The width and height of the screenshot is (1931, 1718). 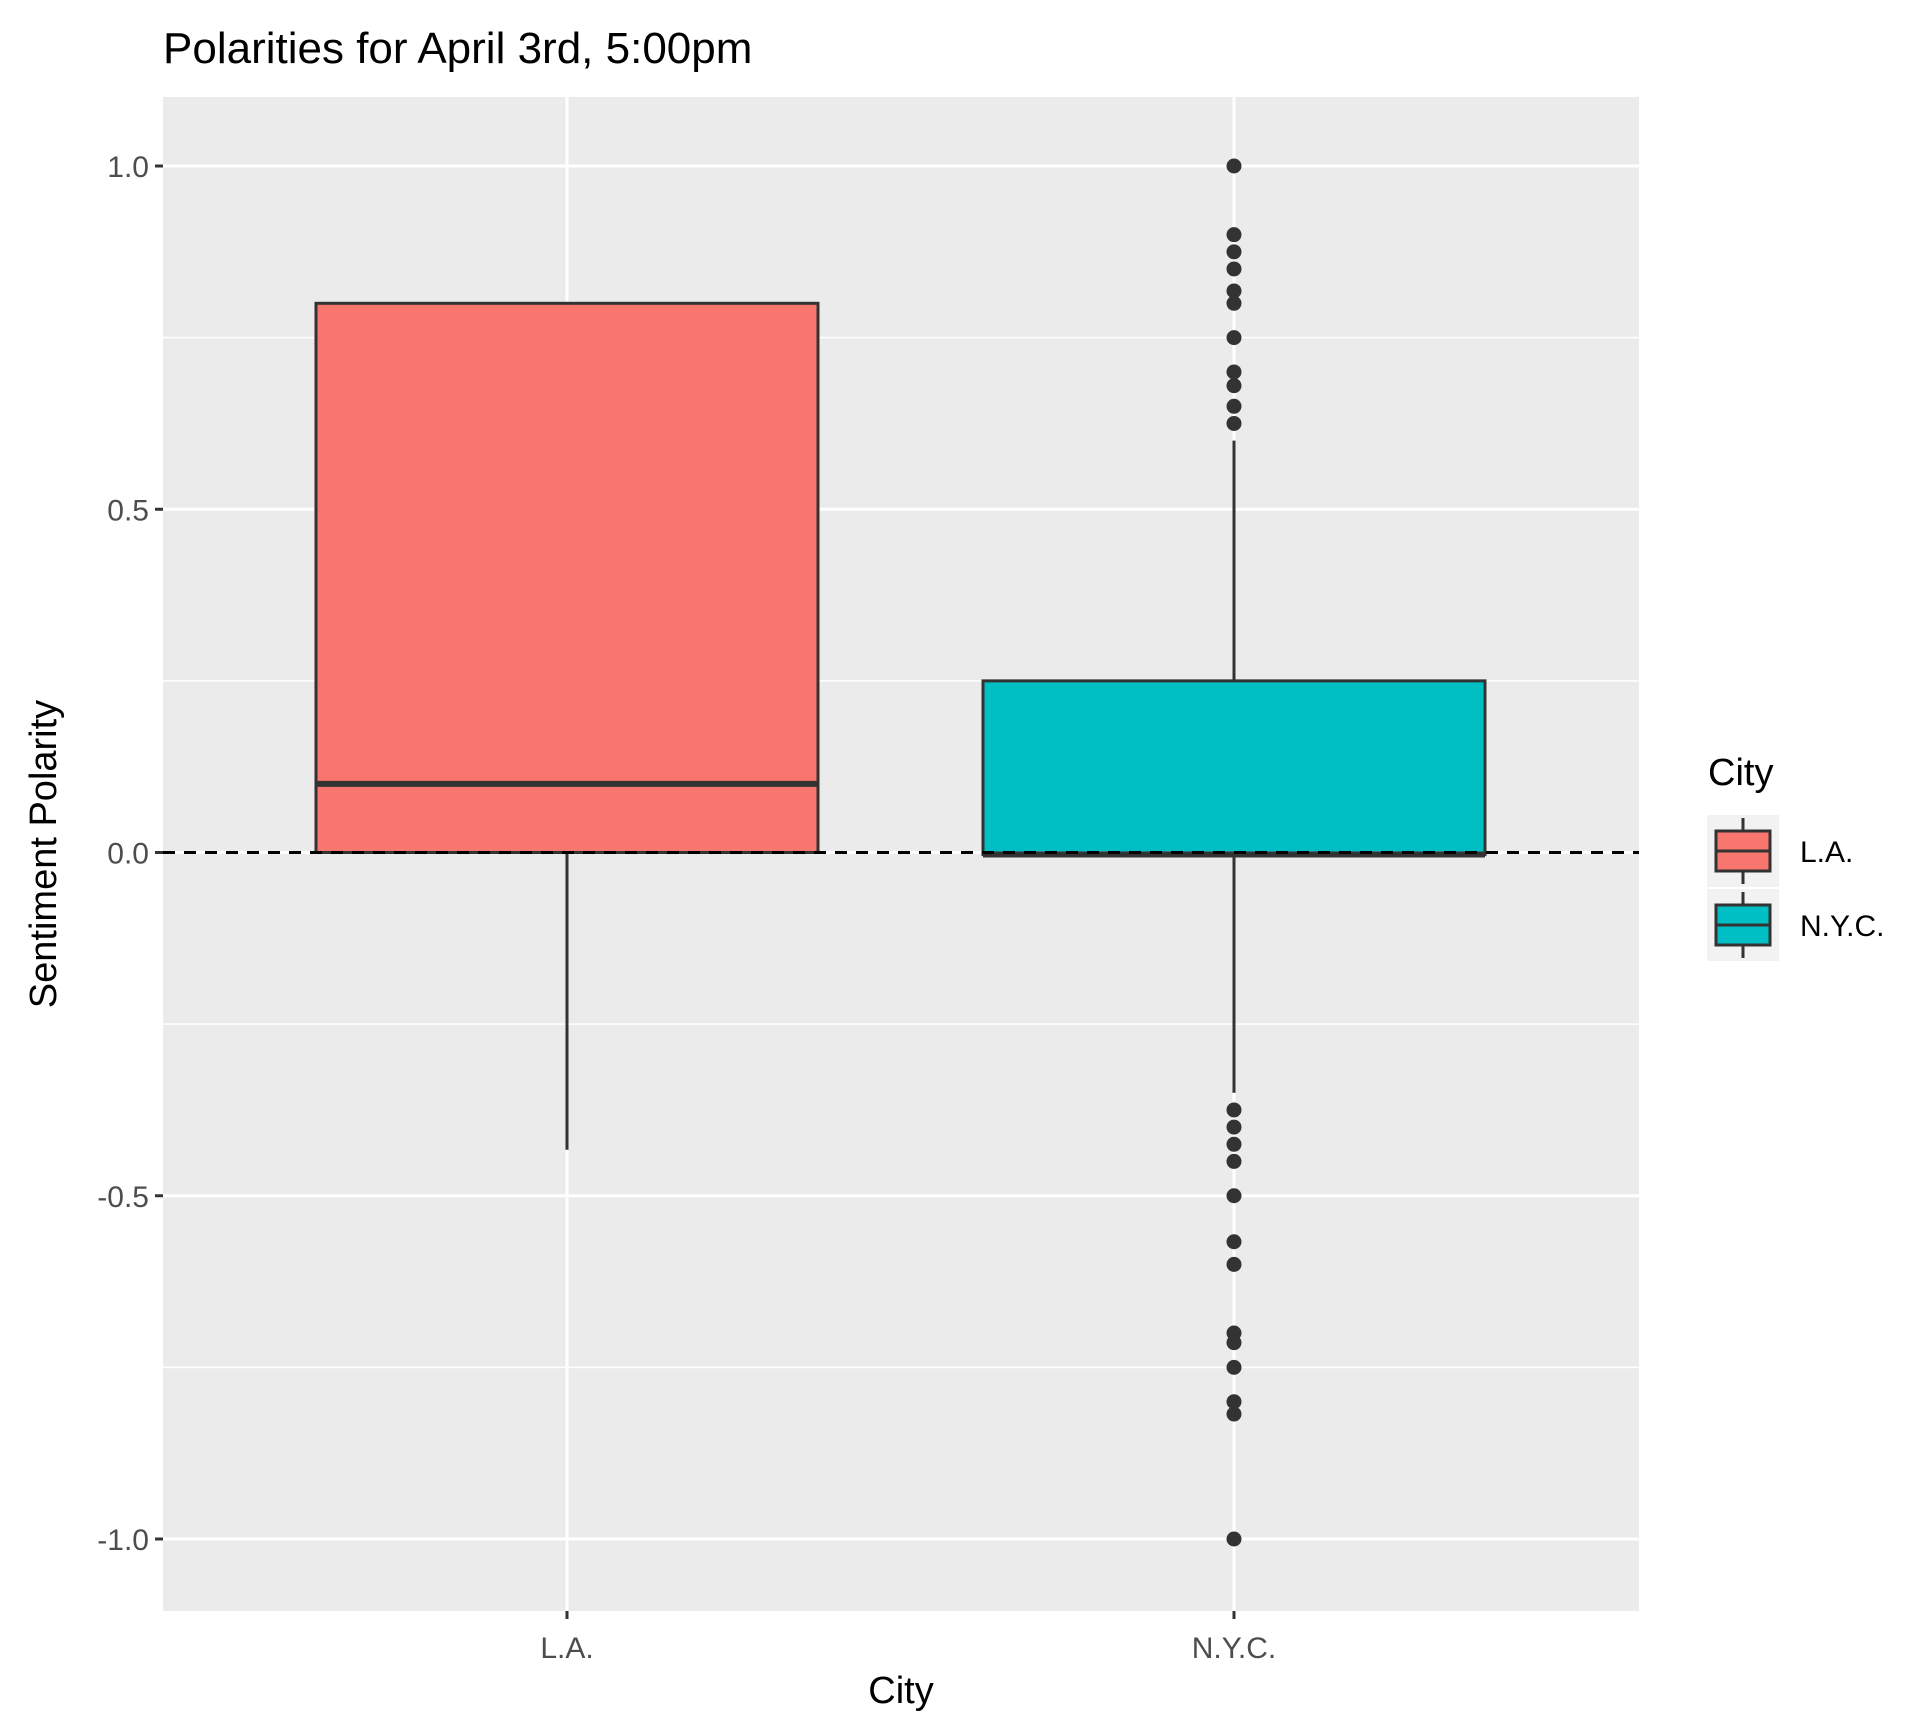 What do you see at coordinates (128, 167) in the screenshot?
I see `y-tick-label: 1.0` at bounding box center [128, 167].